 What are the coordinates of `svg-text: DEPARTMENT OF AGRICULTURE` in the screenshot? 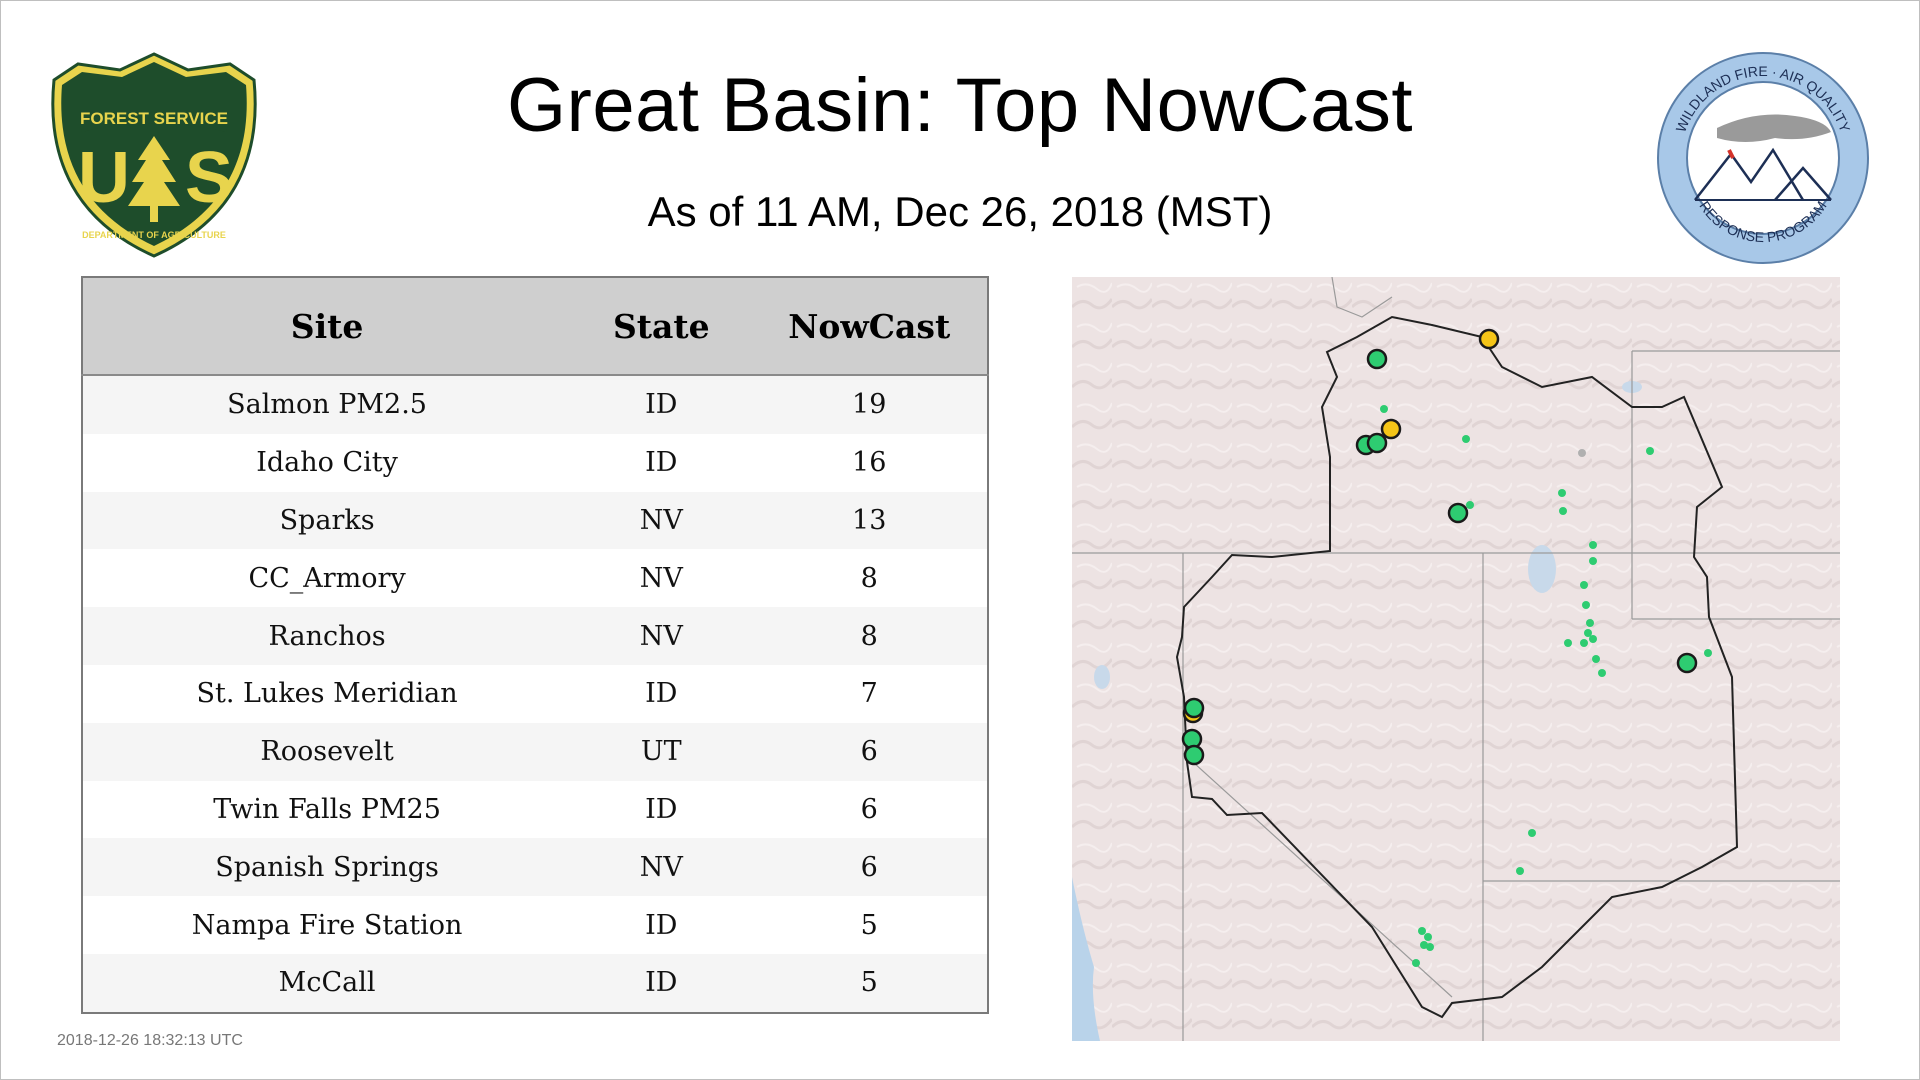 It's located at (154, 235).